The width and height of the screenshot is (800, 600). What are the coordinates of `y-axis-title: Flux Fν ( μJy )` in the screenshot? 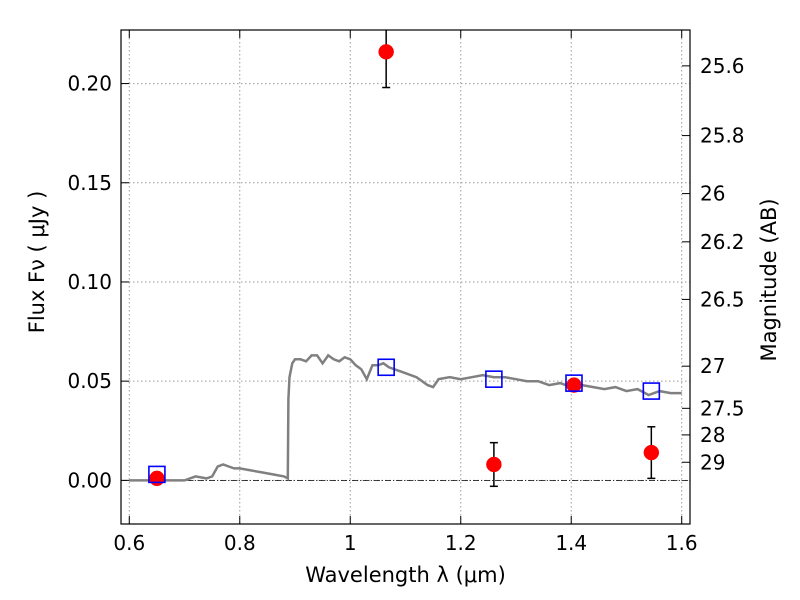 It's located at (37, 262).